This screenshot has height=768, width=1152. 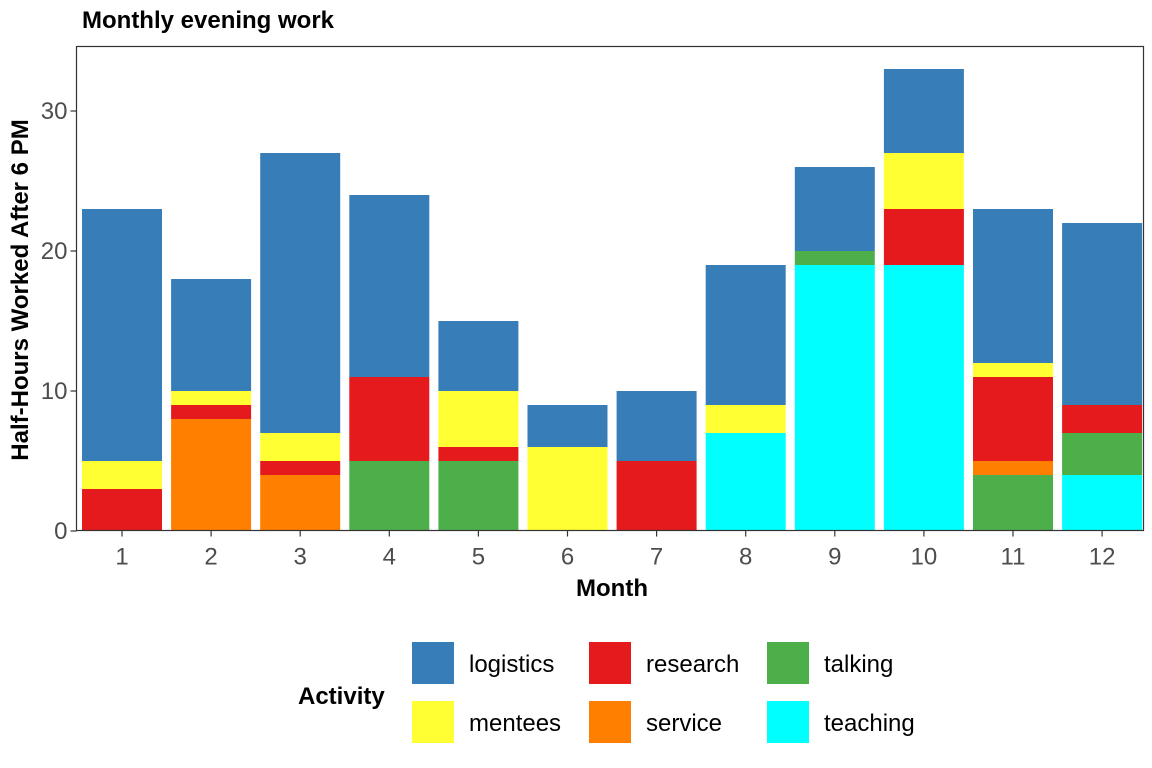 I want to click on legend-key-teaching, so click(x=788, y=722).